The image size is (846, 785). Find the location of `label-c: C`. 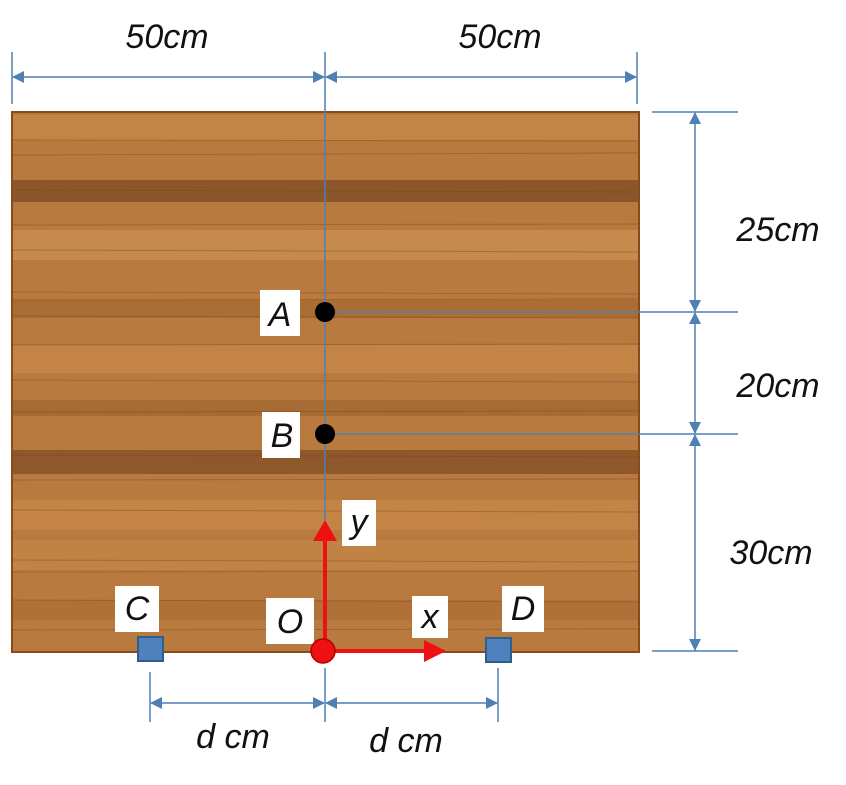

label-c: C is located at coordinates (137, 609).